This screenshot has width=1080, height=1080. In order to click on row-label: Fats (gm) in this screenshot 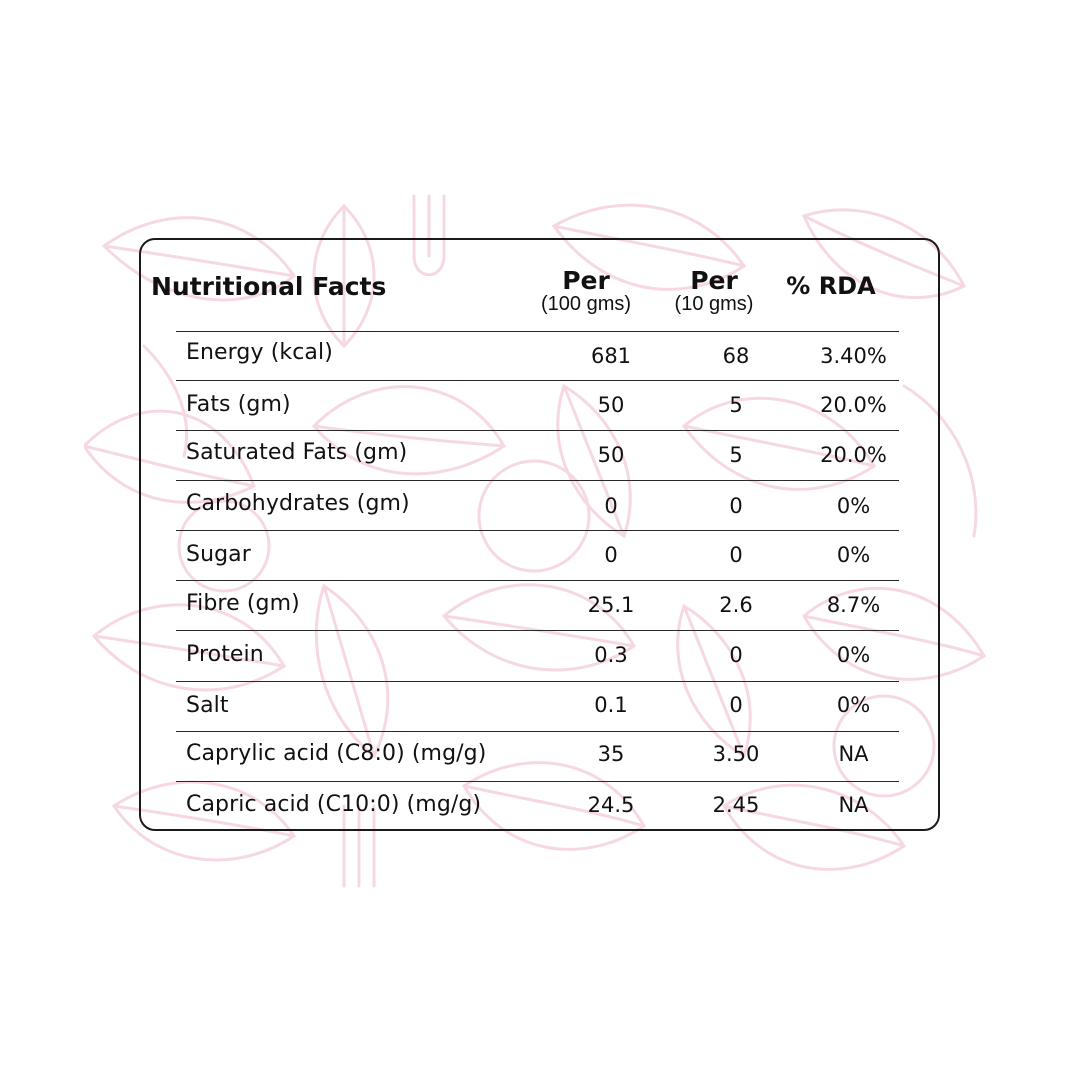, I will do `click(238, 404)`.